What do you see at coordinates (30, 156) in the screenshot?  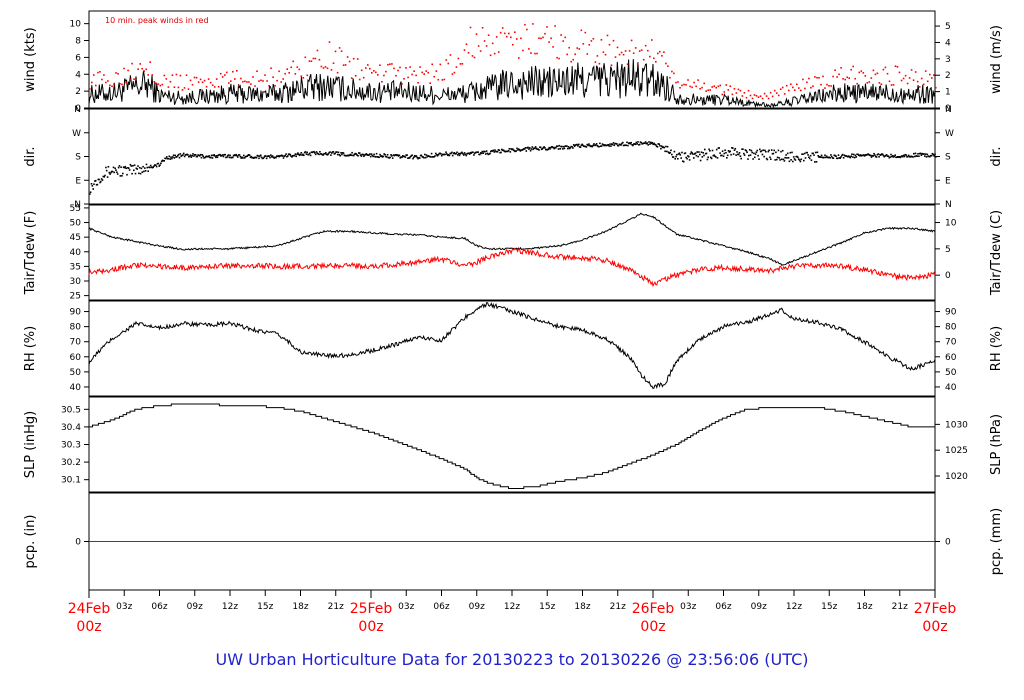 I see `y-axis-label: dir.` at bounding box center [30, 156].